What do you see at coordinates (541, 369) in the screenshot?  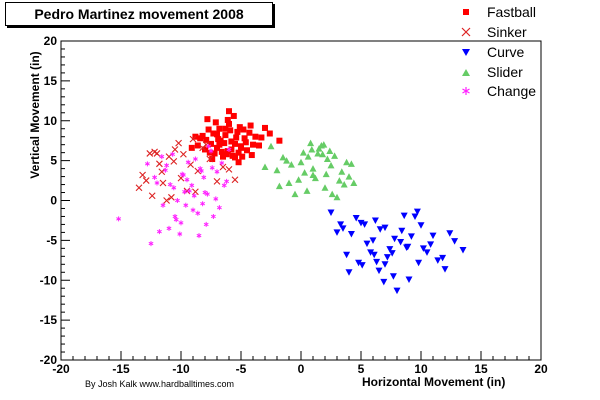 I see `x-tick-label: 20` at bounding box center [541, 369].